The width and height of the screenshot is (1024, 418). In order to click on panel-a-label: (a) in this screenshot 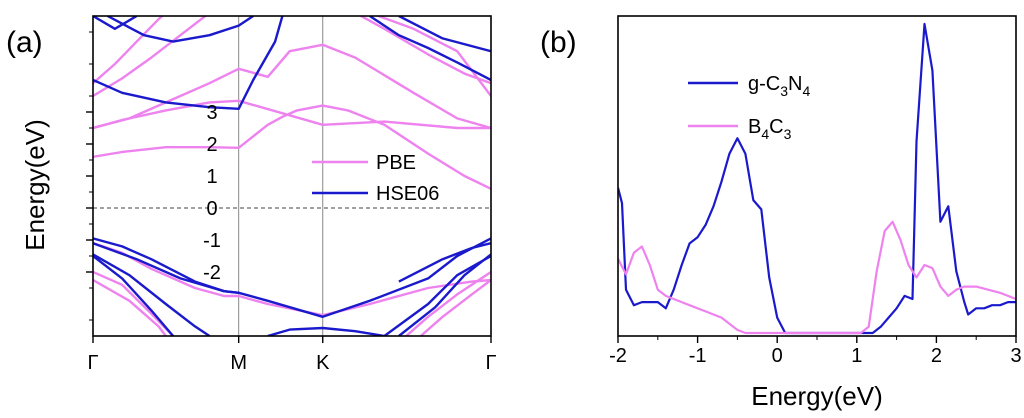, I will do `click(24, 42)`.